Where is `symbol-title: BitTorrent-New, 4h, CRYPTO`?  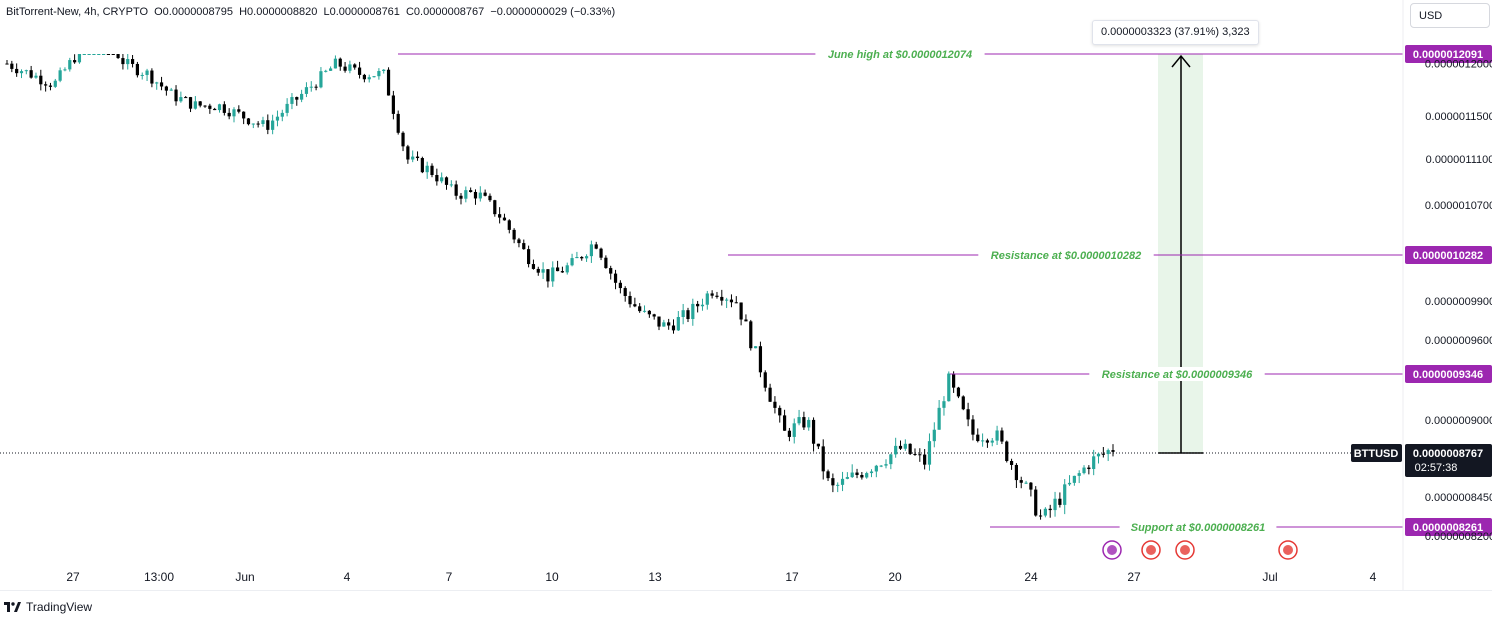 symbol-title: BitTorrent-New, 4h, CRYPTO is located at coordinates (77, 12).